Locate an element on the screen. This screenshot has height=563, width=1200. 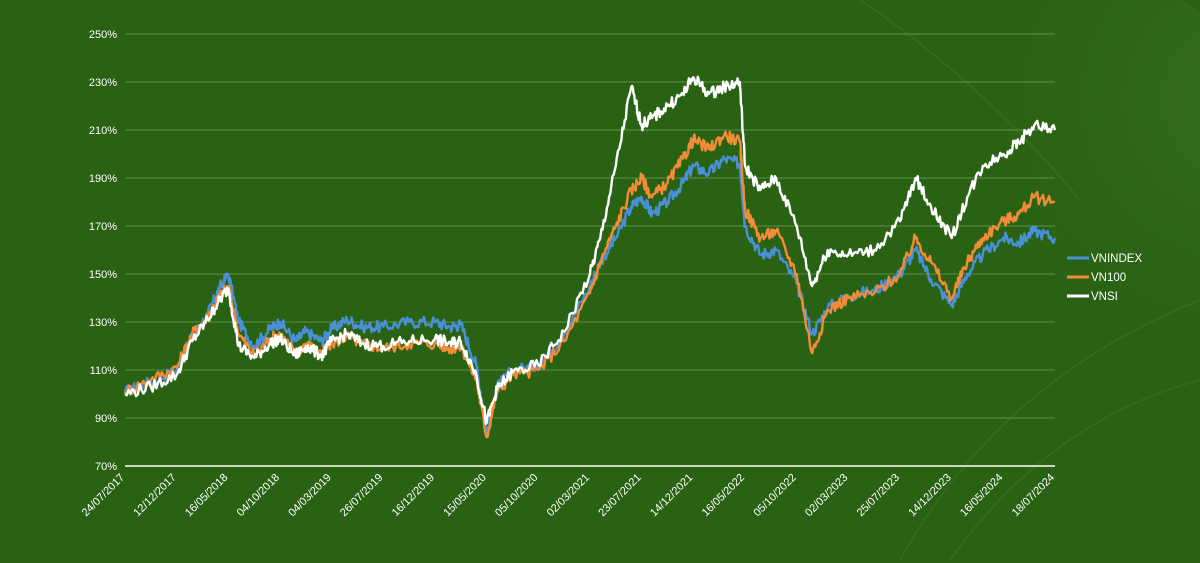
legend: VNINDEX VN100 VNSI is located at coordinates (1104, 278).